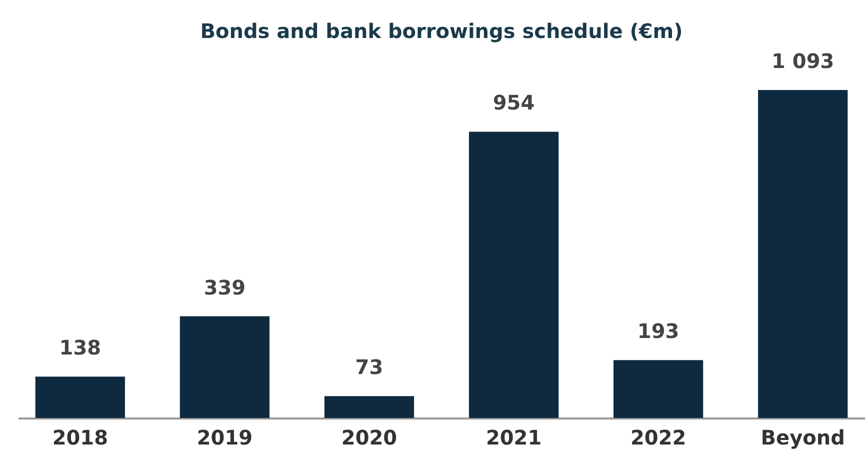  Describe the element at coordinates (80, 438) in the screenshot. I see `x-tick-label: 2018` at that location.